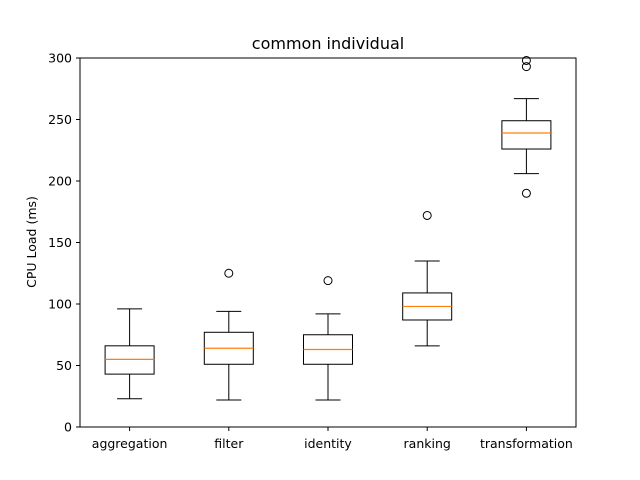  What do you see at coordinates (526, 443) in the screenshot?
I see `x-tick-label: transformation` at bounding box center [526, 443].